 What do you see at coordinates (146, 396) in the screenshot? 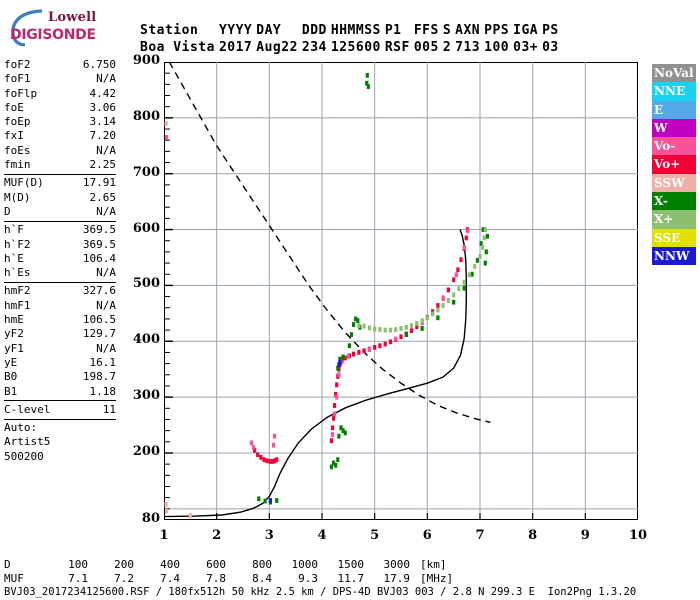
I see `y-tick-300: 300` at bounding box center [146, 396].